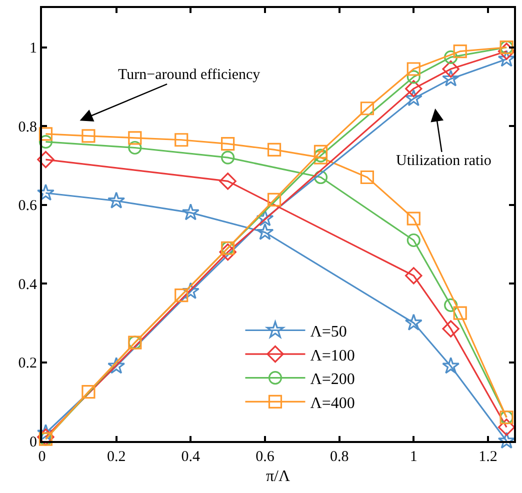 The height and width of the screenshot is (493, 522). What do you see at coordinates (28, 284) in the screenshot?
I see `y-tick-label: 0.4` at bounding box center [28, 284].